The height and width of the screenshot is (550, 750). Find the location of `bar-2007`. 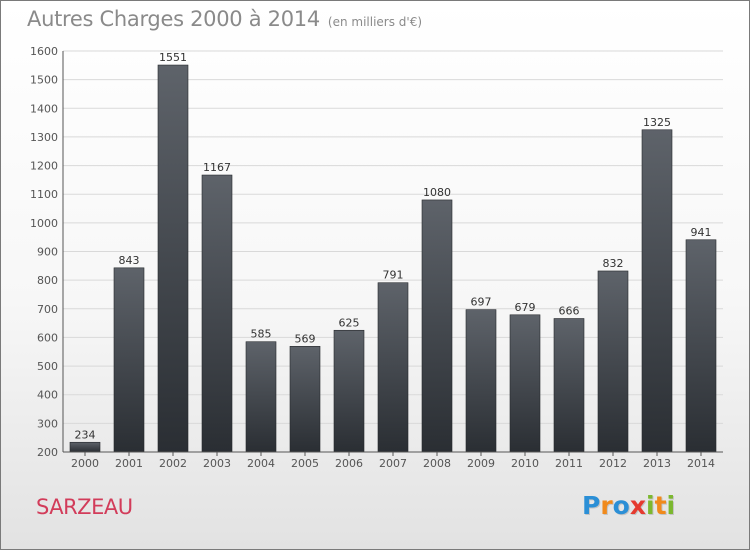

bar-2007 is located at coordinates (393, 367).